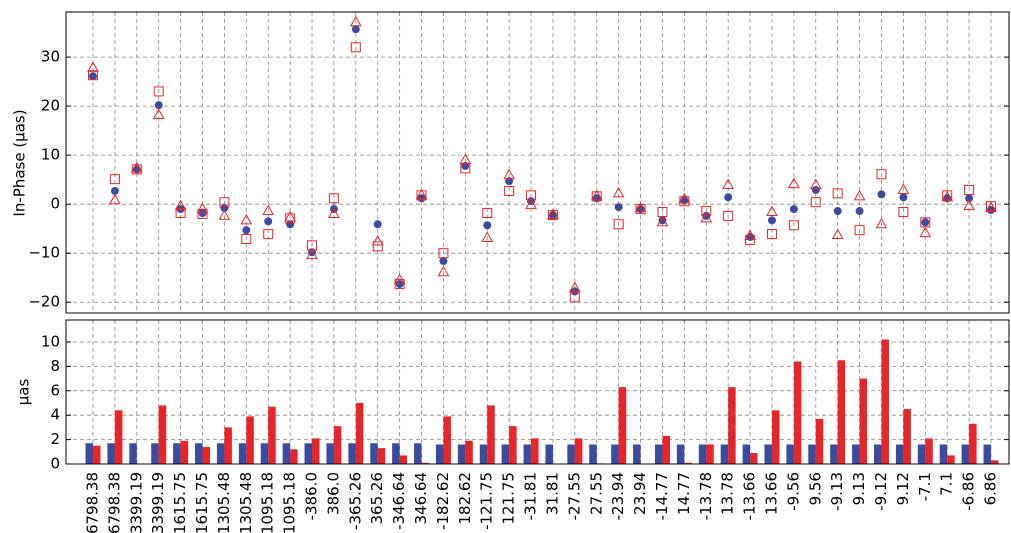 The height and width of the screenshot is (533, 1011). Describe the element at coordinates (50, 155) in the screenshot. I see `y-tick-label: 10` at that location.